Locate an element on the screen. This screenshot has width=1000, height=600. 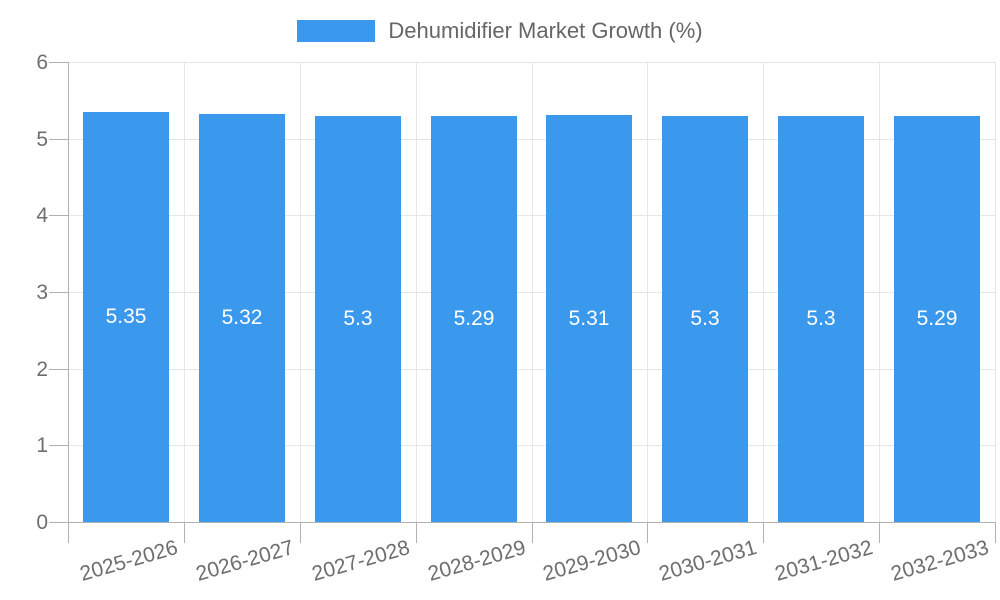
bar: 5.32 is located at coordinates (242, 318).